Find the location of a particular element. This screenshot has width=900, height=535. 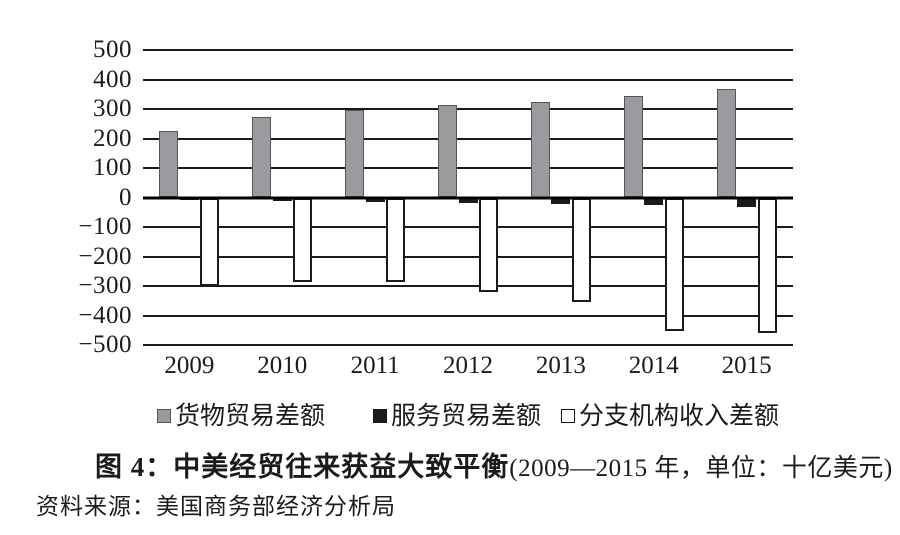

zero-axis-line is located at coordinates (468, 197).